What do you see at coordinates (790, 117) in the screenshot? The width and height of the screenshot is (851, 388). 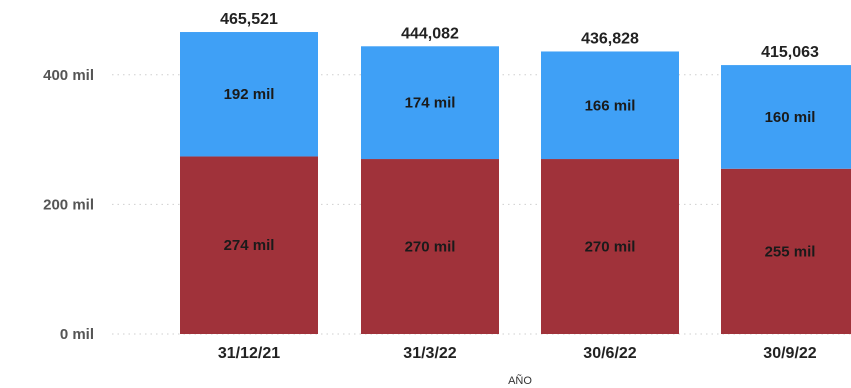 I see `bar-segment-label: 160 mil` at bounding box center [790, 117].